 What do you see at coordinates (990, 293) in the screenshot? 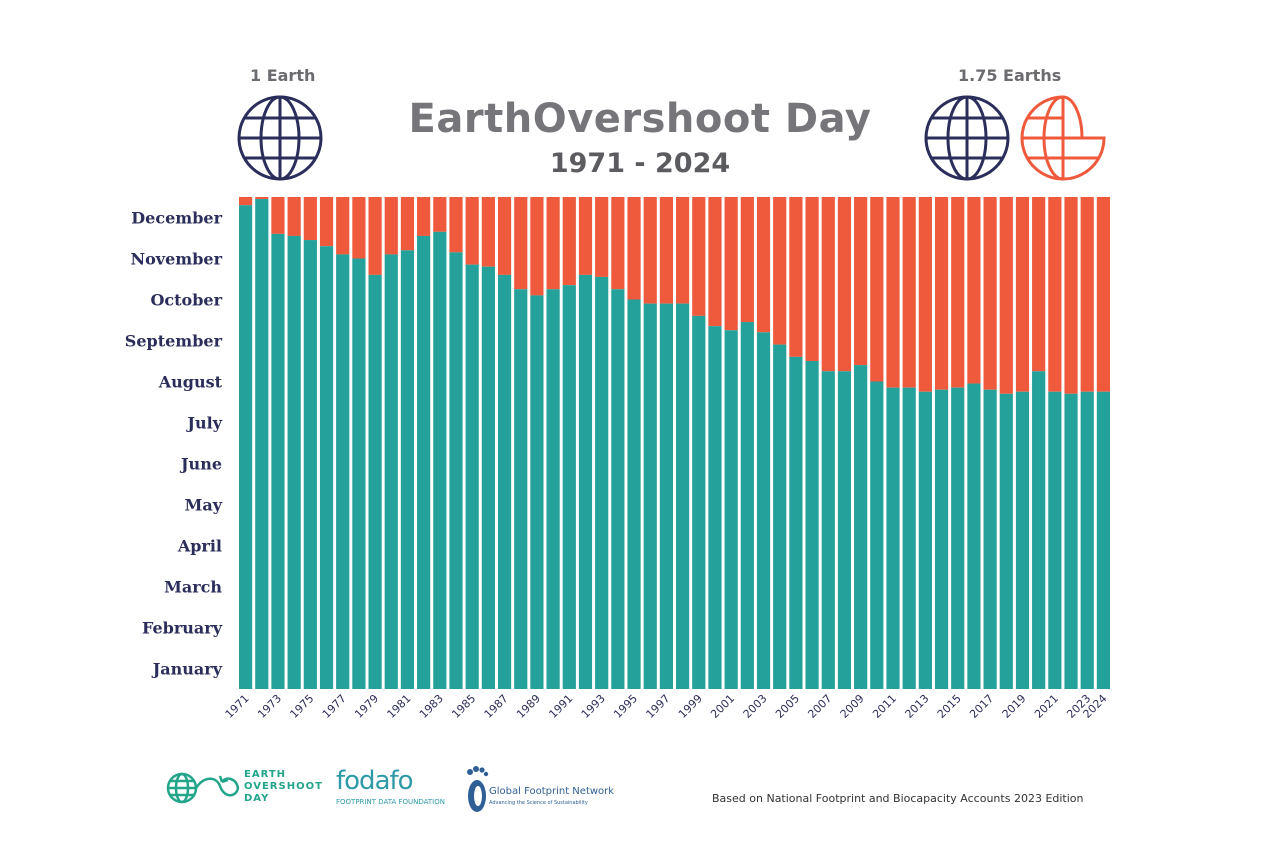
I see `overshoot-bar-2017` at bounding box center [990, 293].